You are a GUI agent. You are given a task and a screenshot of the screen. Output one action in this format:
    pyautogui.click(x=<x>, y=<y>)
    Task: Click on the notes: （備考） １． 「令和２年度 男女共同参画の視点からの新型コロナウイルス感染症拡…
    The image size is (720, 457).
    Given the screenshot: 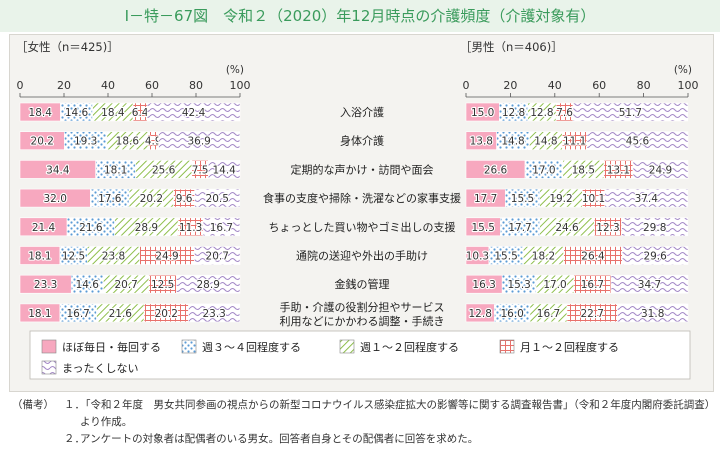 What is the action you would take?
    pyautogui.click(x=362, y=422)
    